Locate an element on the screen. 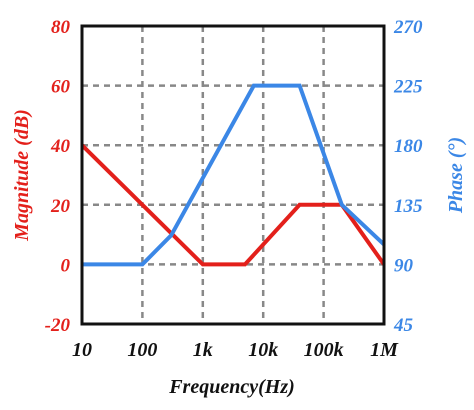 The width and height of the screenshot is (474, 410). y-left-tick-label: 60 is located at coordinates (61, 87).